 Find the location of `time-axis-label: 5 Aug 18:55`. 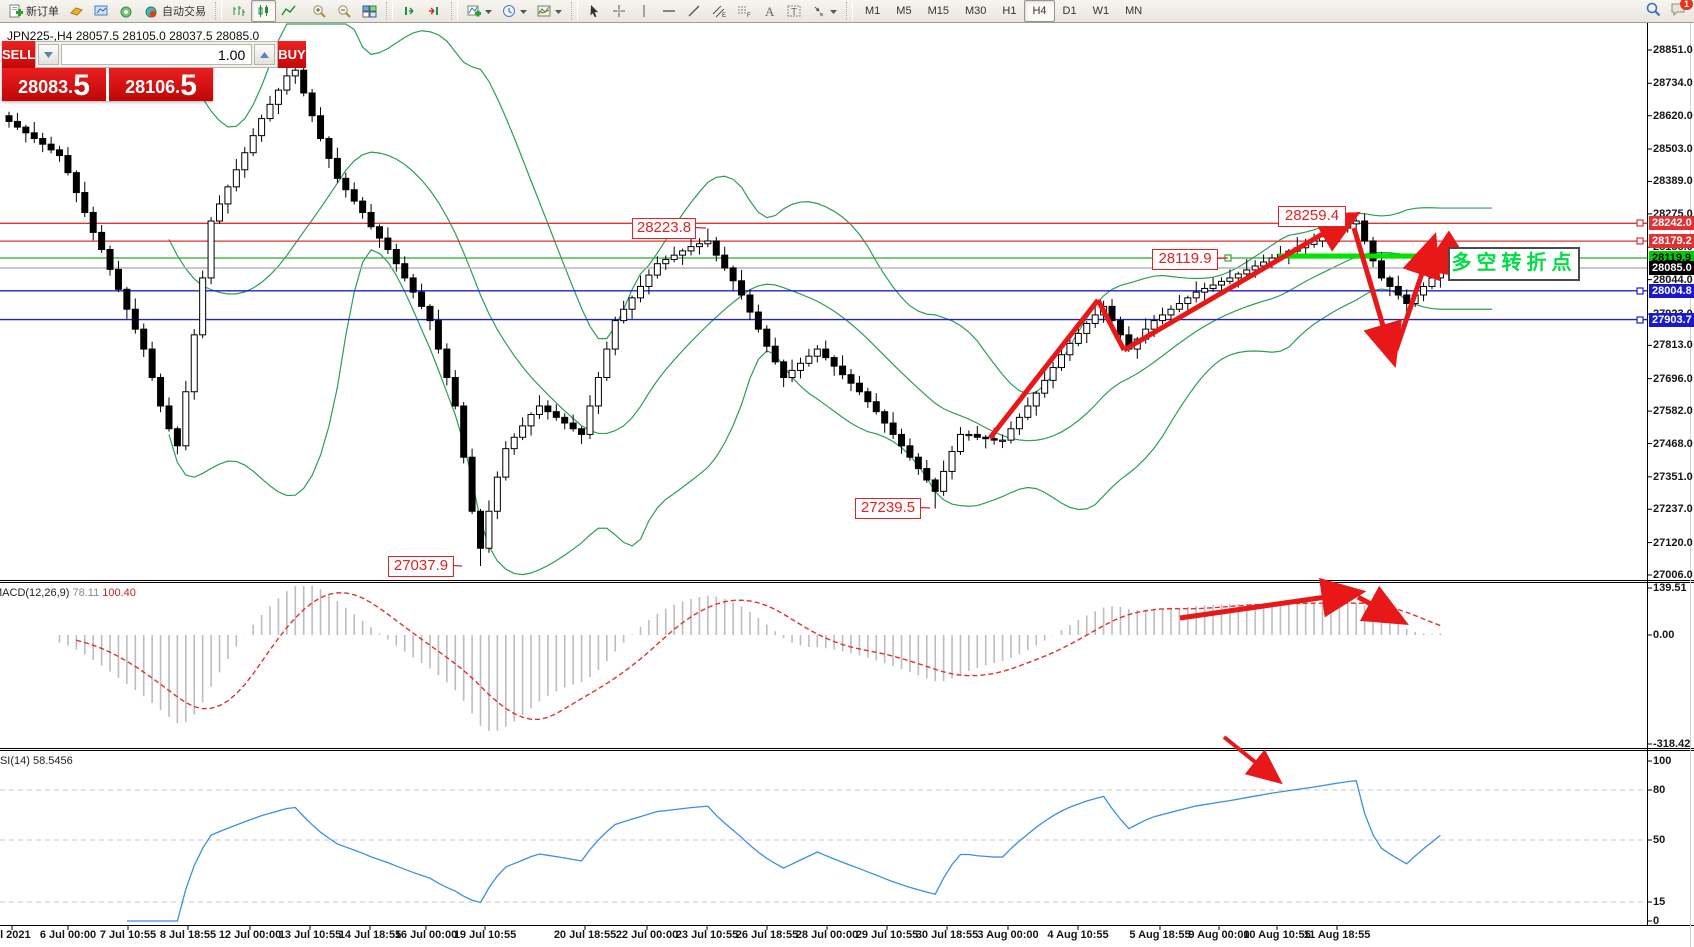

time-axis-label: 5 Aug 18:55 is located at coordinates (1160, 935).